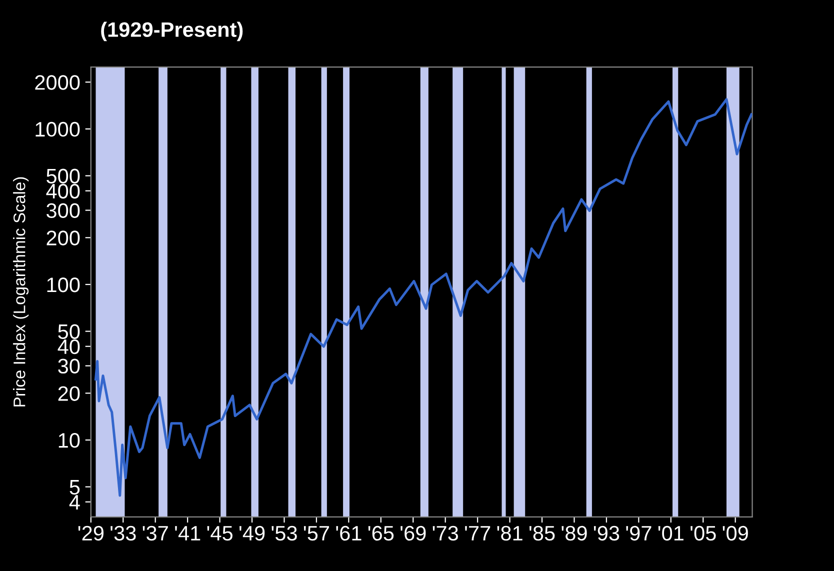 Image resolution: width=834 pixels, height=571 pixels. What do you see at coordinates (69, 332) in the screenshot?
I see `y-tick-label: 50` at bounding box center [69, 332].